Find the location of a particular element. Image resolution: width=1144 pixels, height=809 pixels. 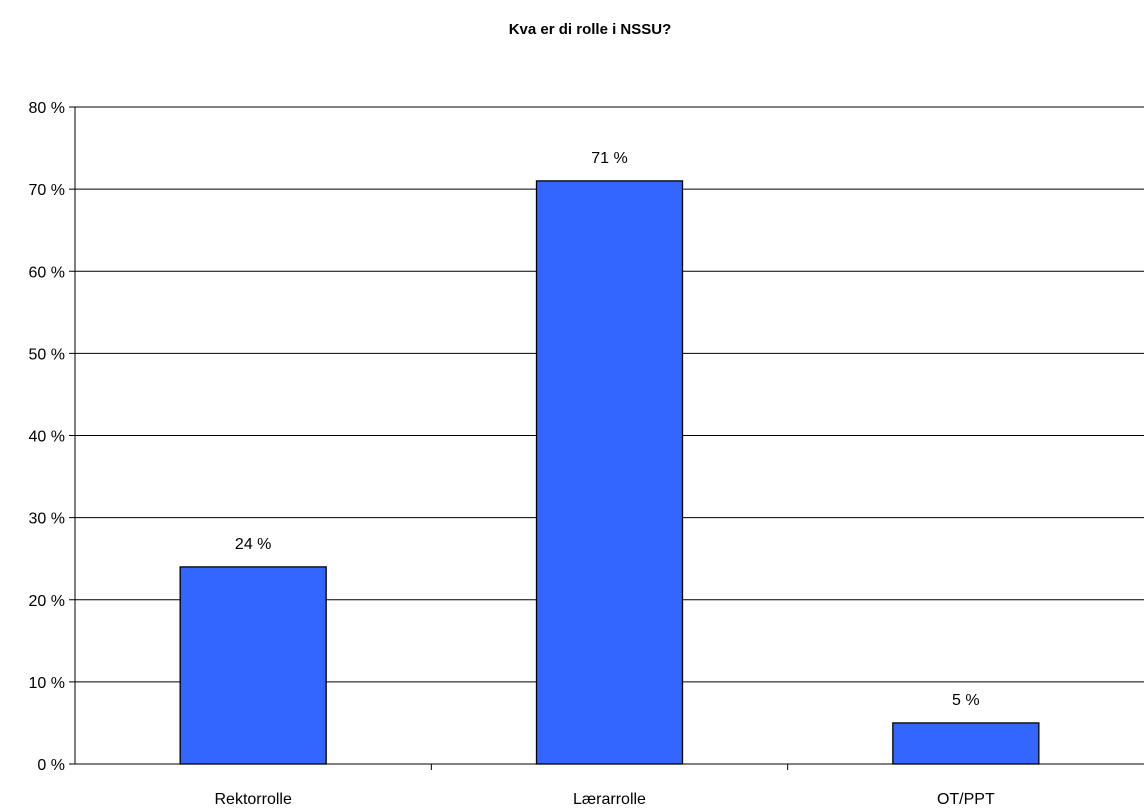

y-tick-label: 20 % is located at coordinates (47, 601).